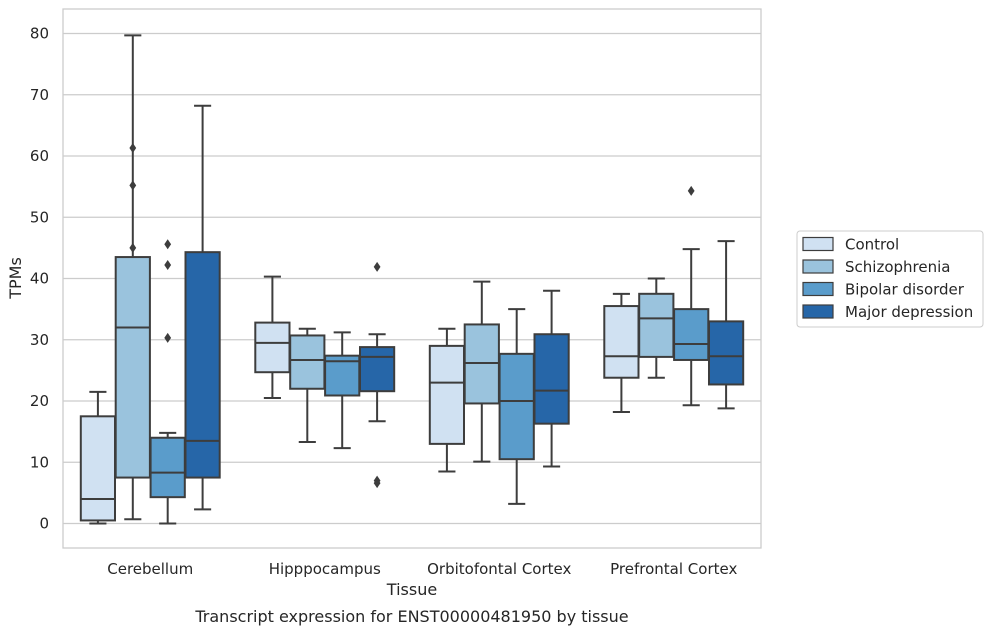  Describe the element at coordinates (39, 34) in the screenshot. I see `y-tick-label: 80` at that location.